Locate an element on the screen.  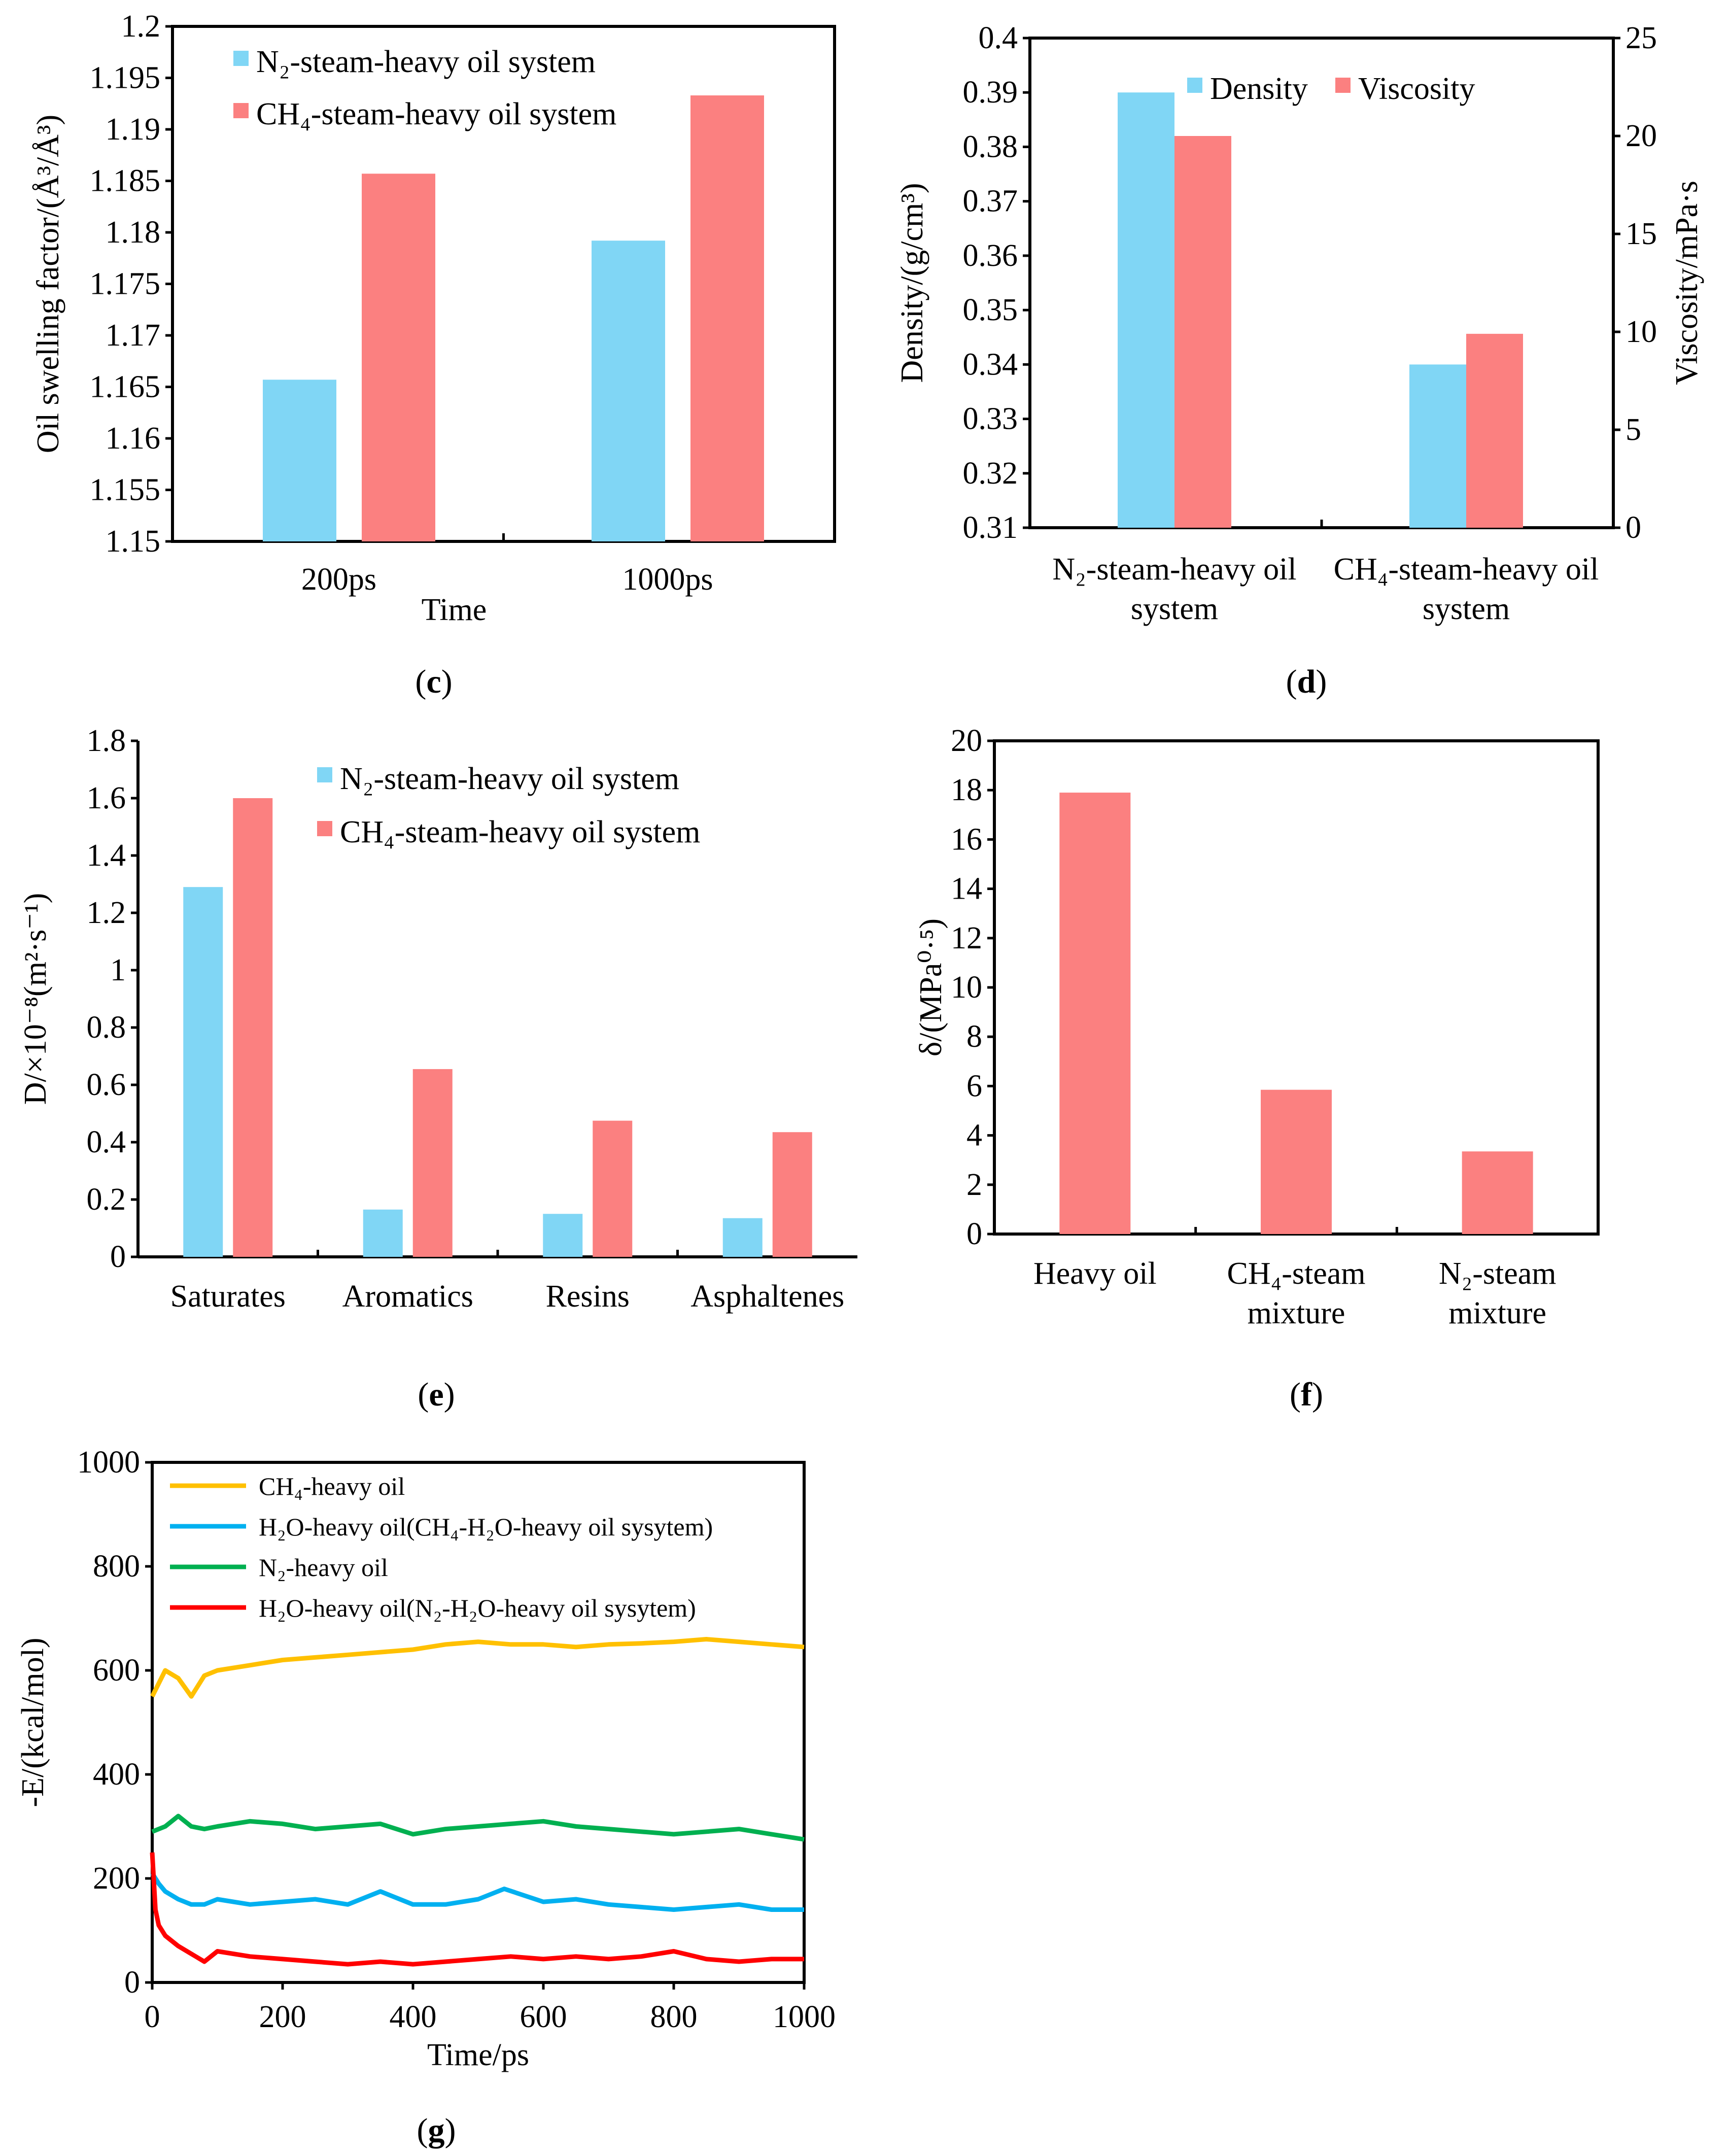
panel-caption: (d) is located at coordinates (1306, 681).